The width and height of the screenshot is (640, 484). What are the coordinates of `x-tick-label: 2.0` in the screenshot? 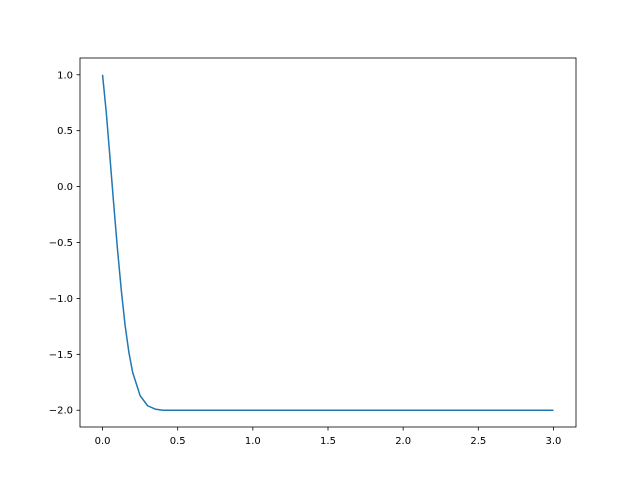 It's located at (403, 441).